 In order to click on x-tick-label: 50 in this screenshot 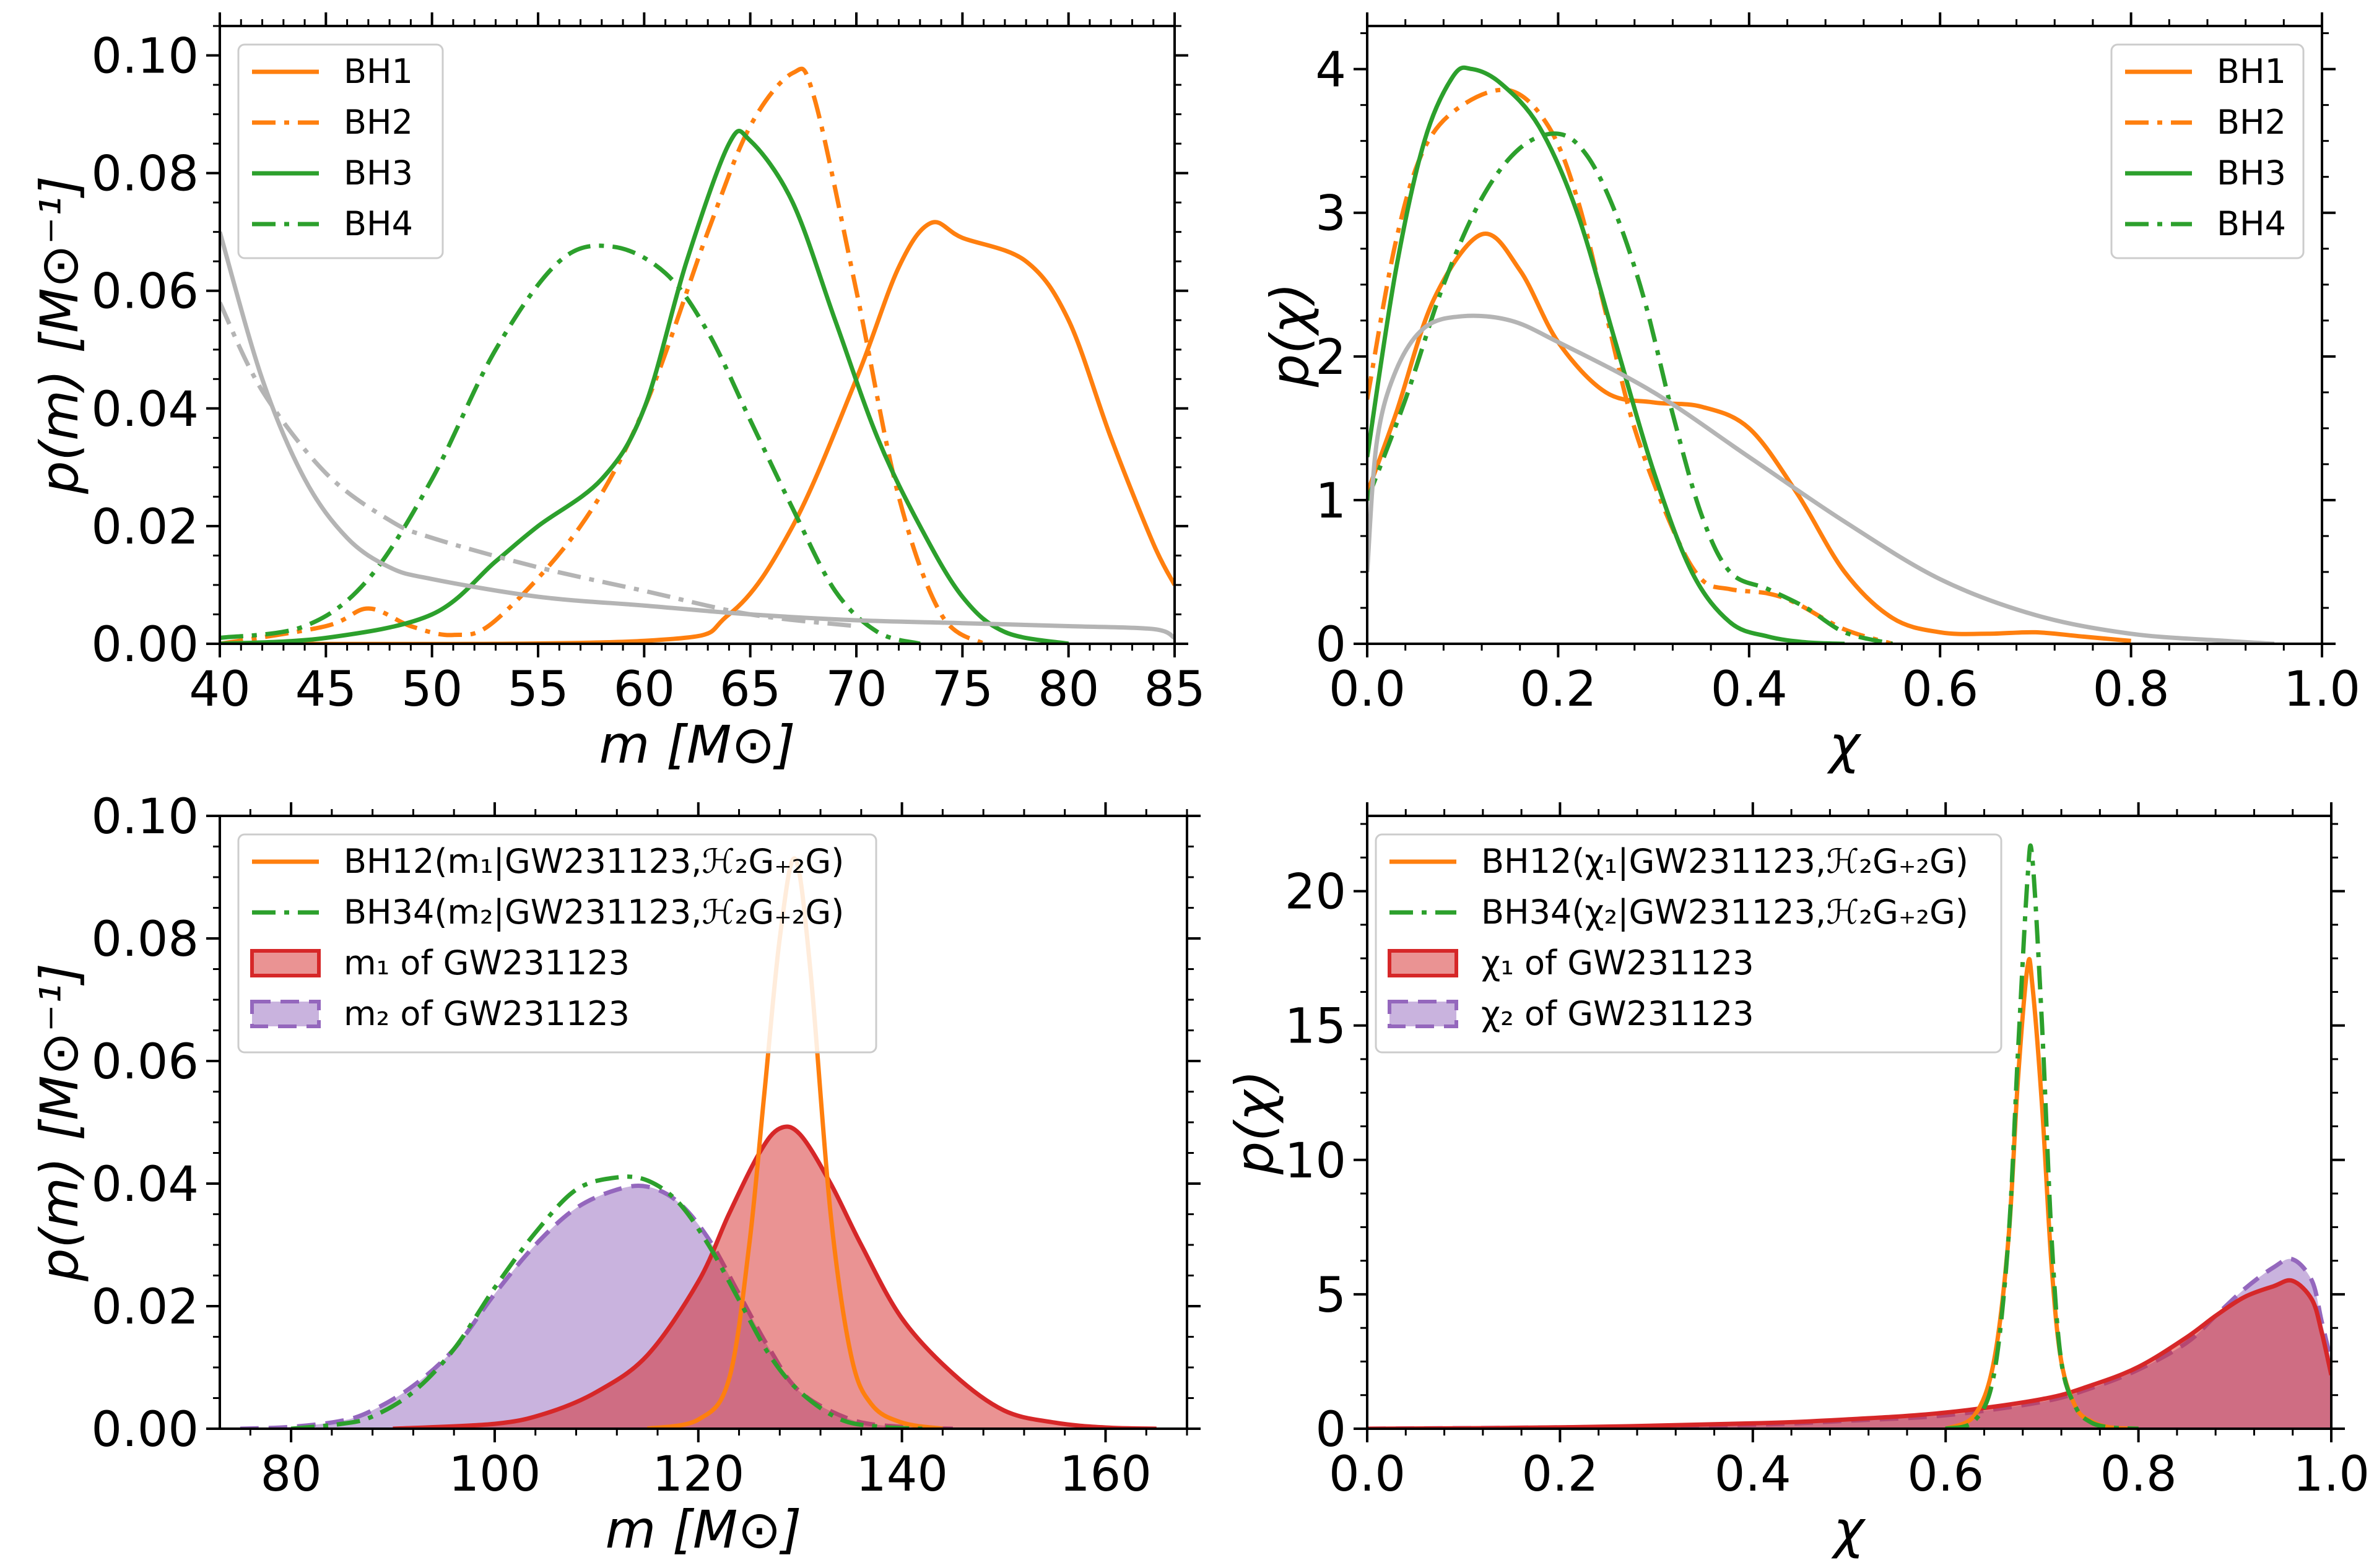, I will do `click(432, 689)`.